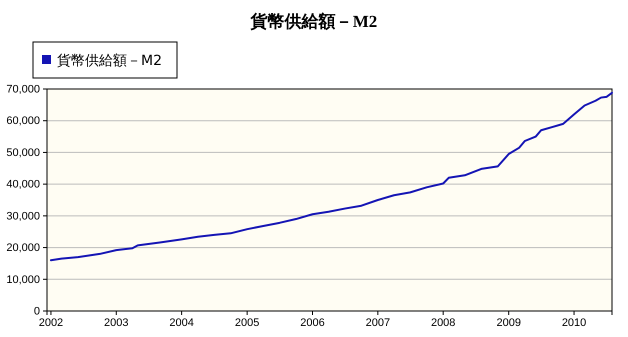 The image size is (628, 337). What do you see at coordinates (23, 121) in the screenshot?
I see `y-tick-label: 60,000` at bounding box center [23, 121].